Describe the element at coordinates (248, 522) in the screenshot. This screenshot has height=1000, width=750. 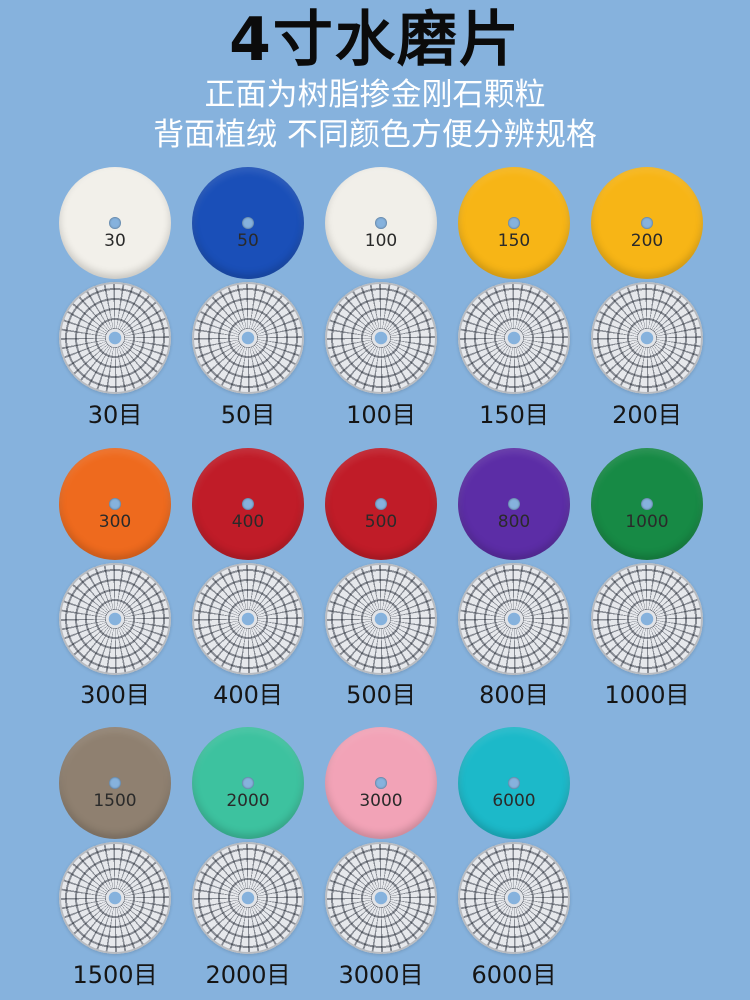
I see `felt-pad-number: 400` at that location.